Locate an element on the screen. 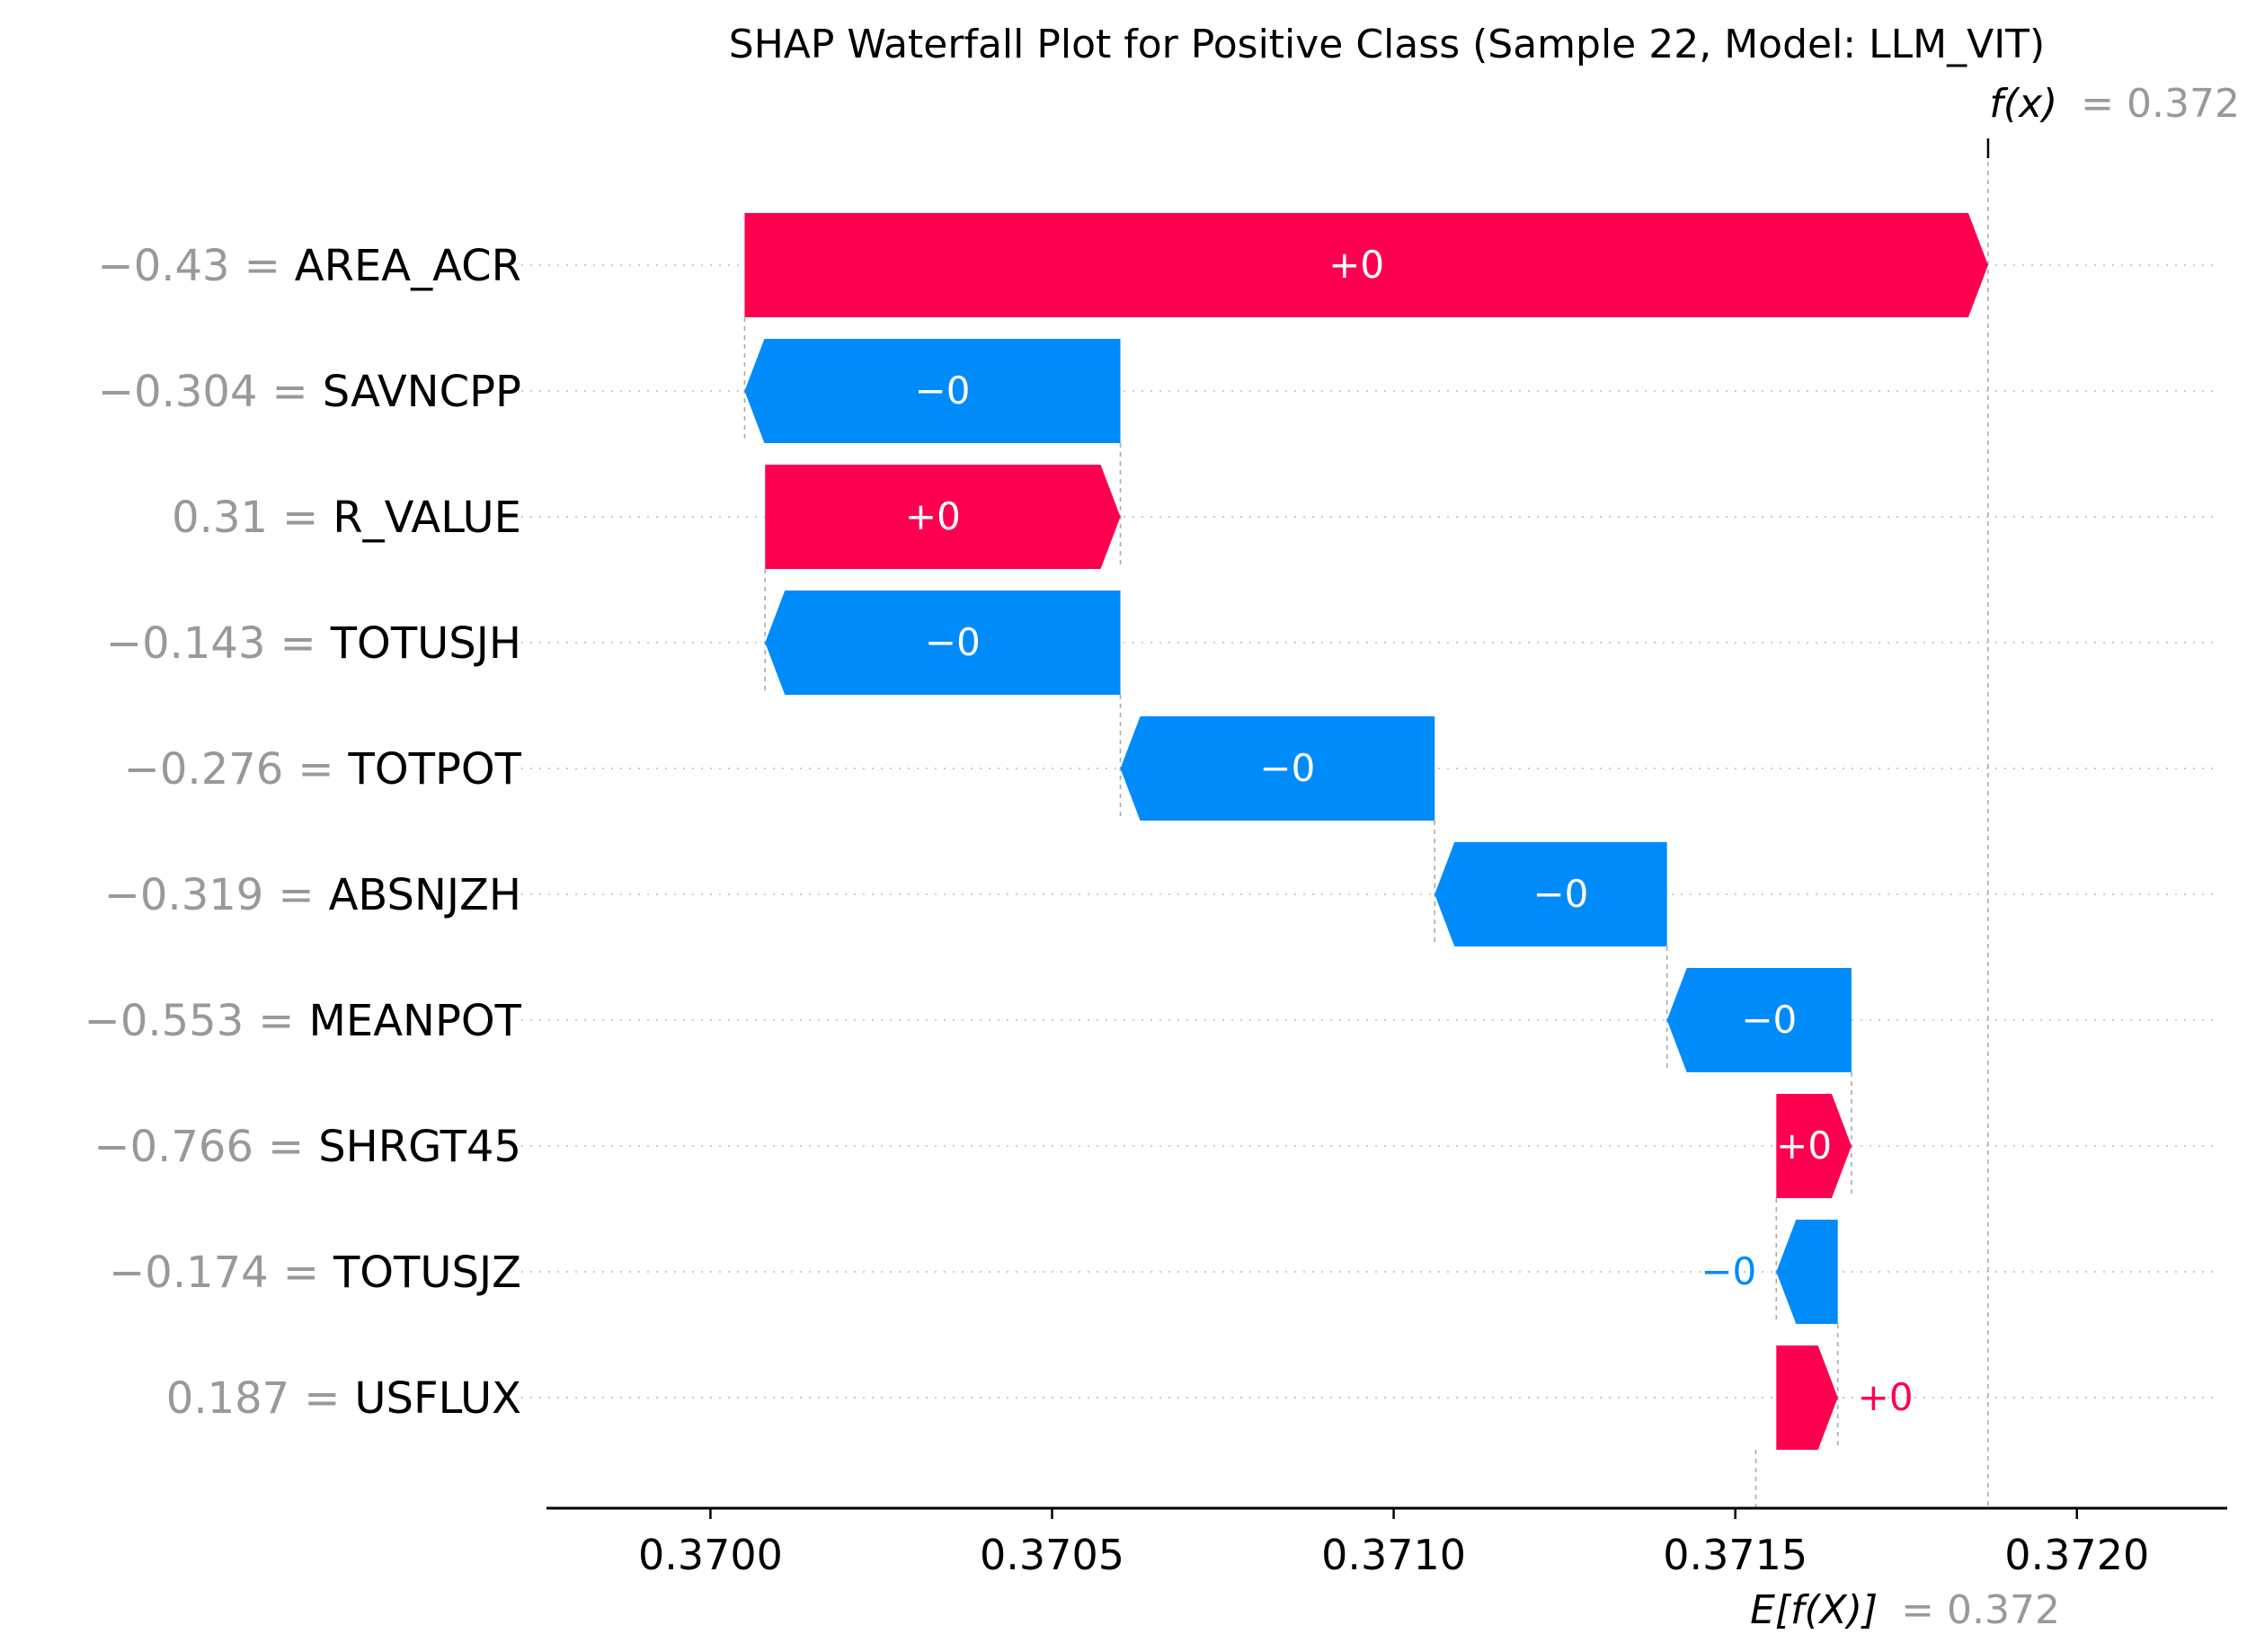  feature-label: −0.766 = SHRGT45 is located at coordinates (307, 1147).